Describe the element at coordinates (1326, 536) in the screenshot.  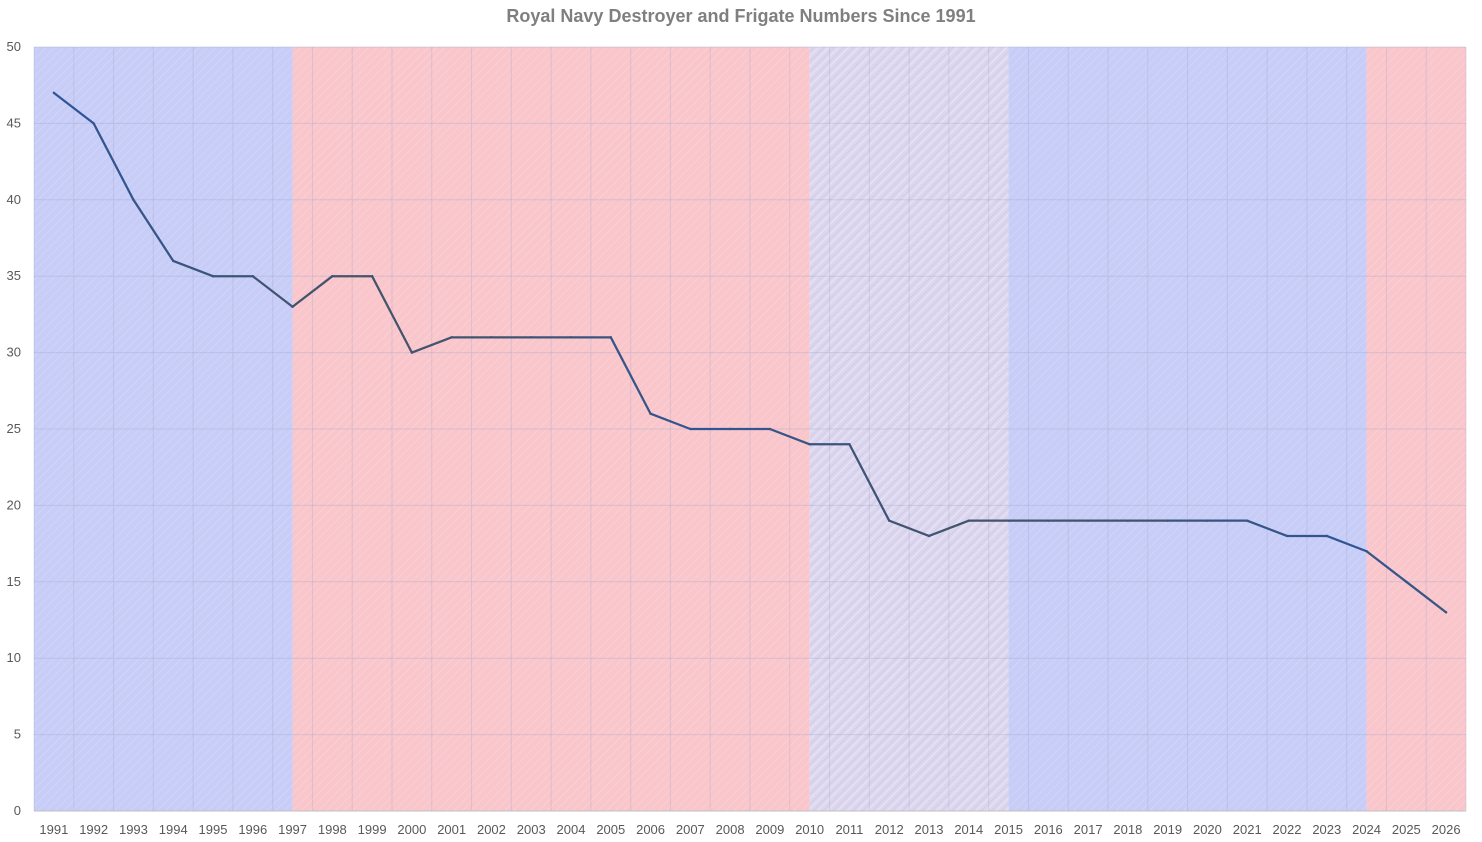
I see `data-point-2023` at that location.